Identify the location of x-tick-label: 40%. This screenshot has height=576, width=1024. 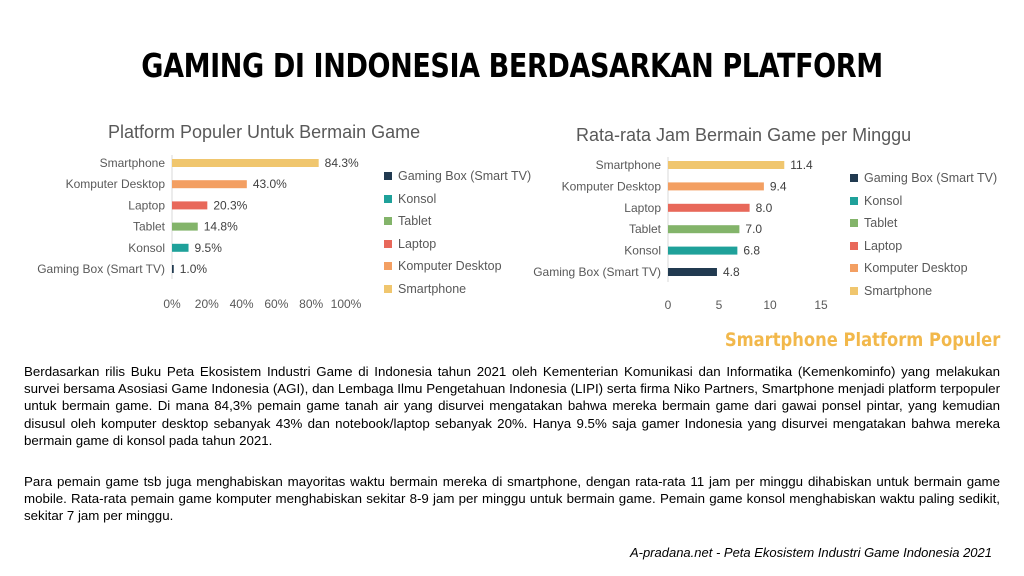
(242, 304).